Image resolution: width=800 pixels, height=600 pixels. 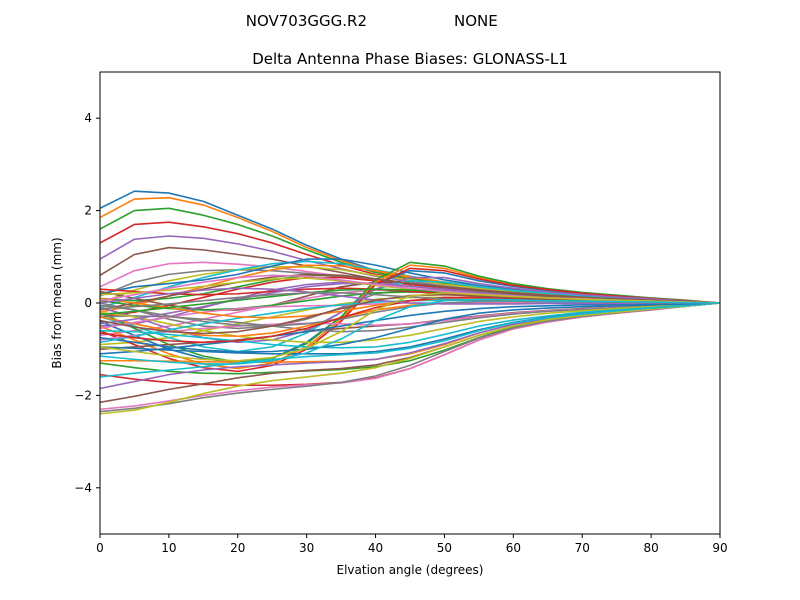 What do you see at coordinates (412, 544) in the screenshot?
I see `x-axis: 0 10 20 30 40 50 60 70 80 90` at bounding box center [412, 544].